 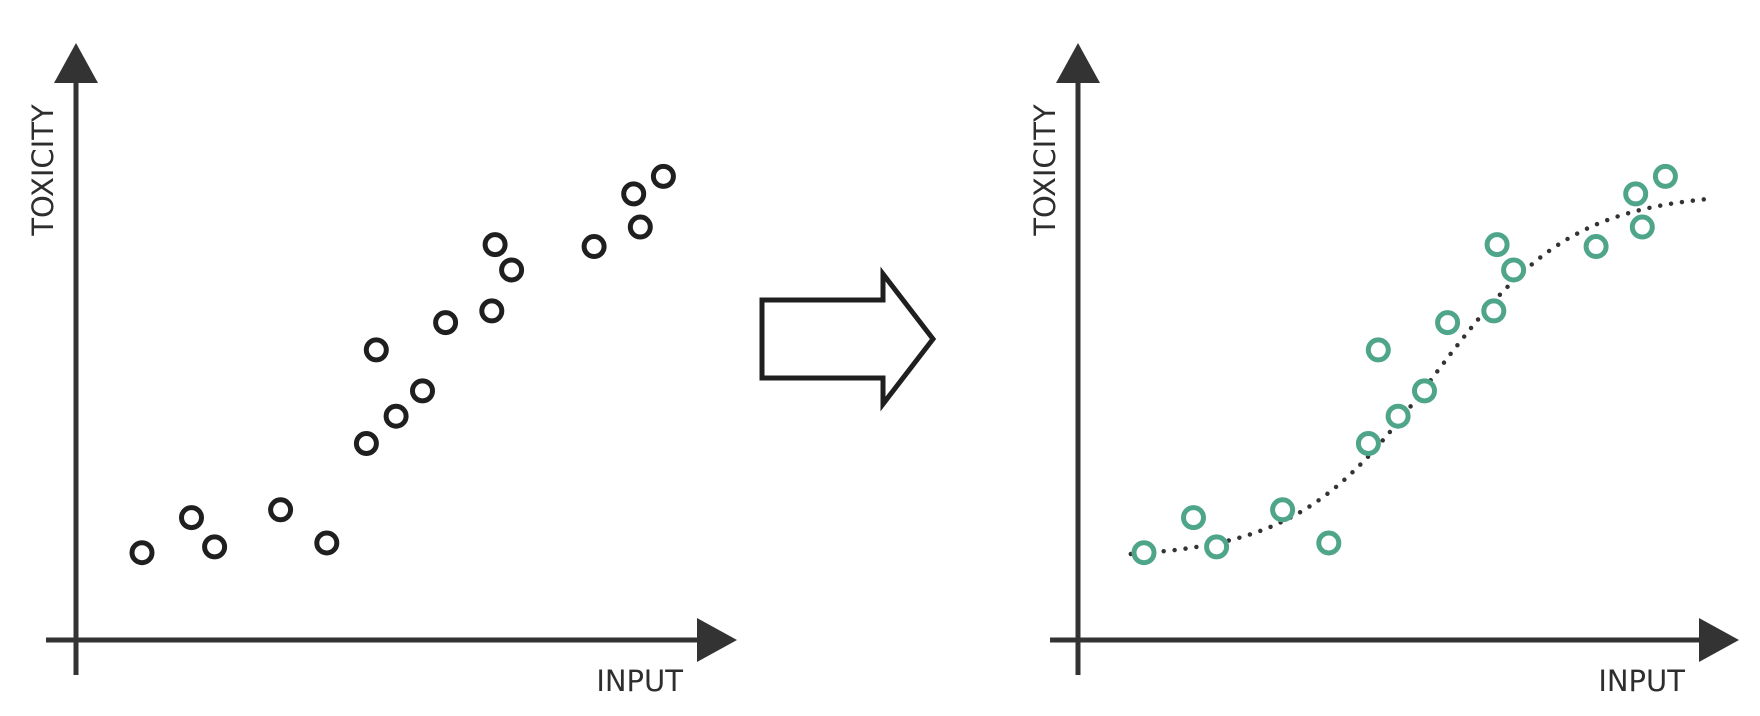 I want to click on left-y-axis, so click(x=76, y=359).